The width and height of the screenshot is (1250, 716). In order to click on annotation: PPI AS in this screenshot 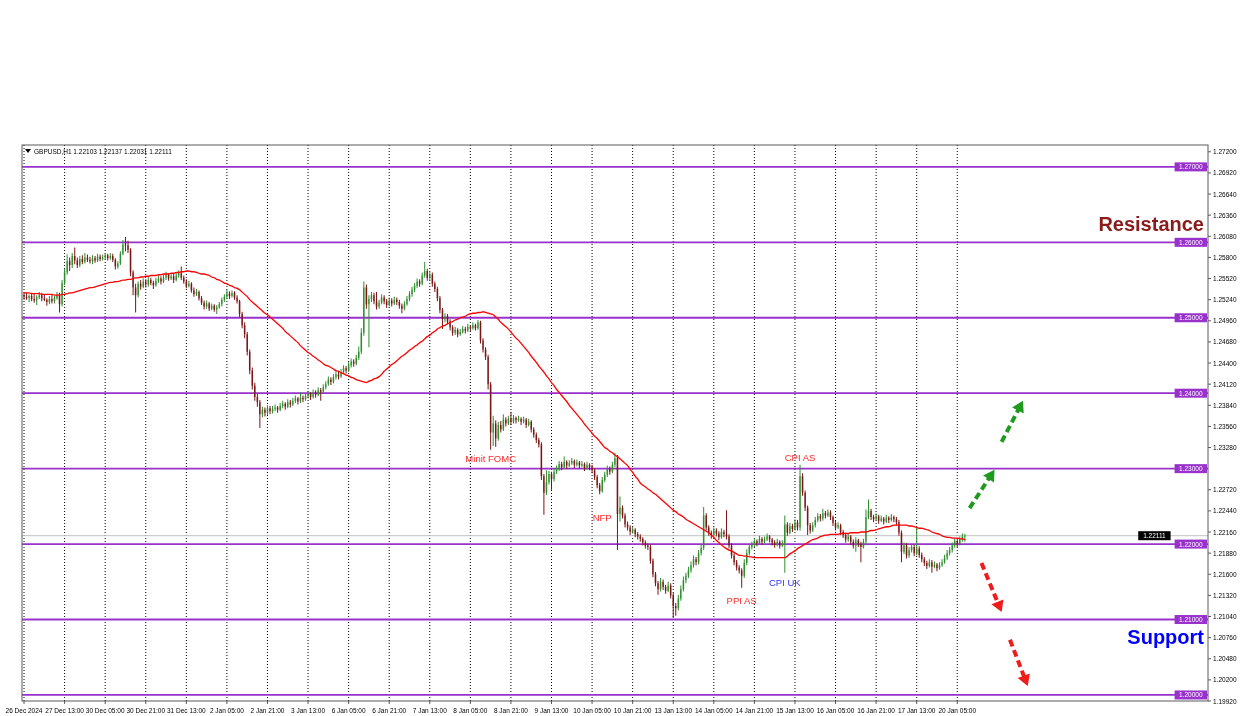, I will do `click(741, 601)`.